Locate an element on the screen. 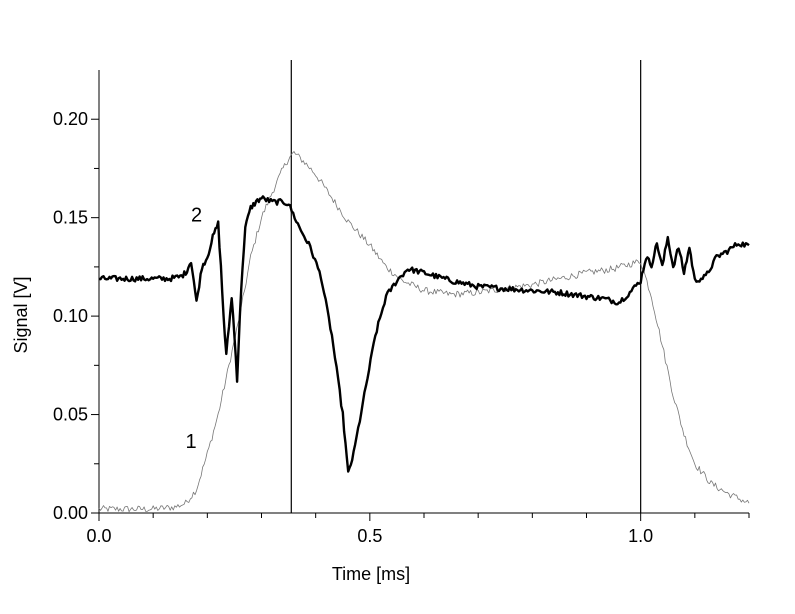 The height and width of the screenshot is (614, 795). y-tick-label: 0.15 is located at coordinates (70, 218).